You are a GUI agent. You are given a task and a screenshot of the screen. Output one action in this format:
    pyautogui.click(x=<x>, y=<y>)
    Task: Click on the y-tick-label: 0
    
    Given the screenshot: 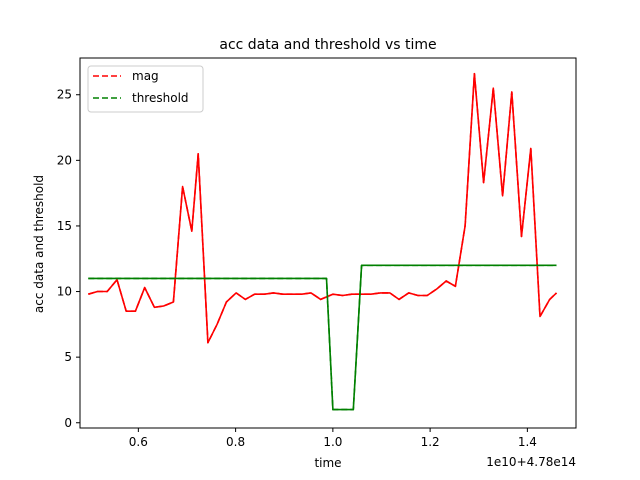 What is the action you would take?
    pyautogui.click(x=68, y=423)
    